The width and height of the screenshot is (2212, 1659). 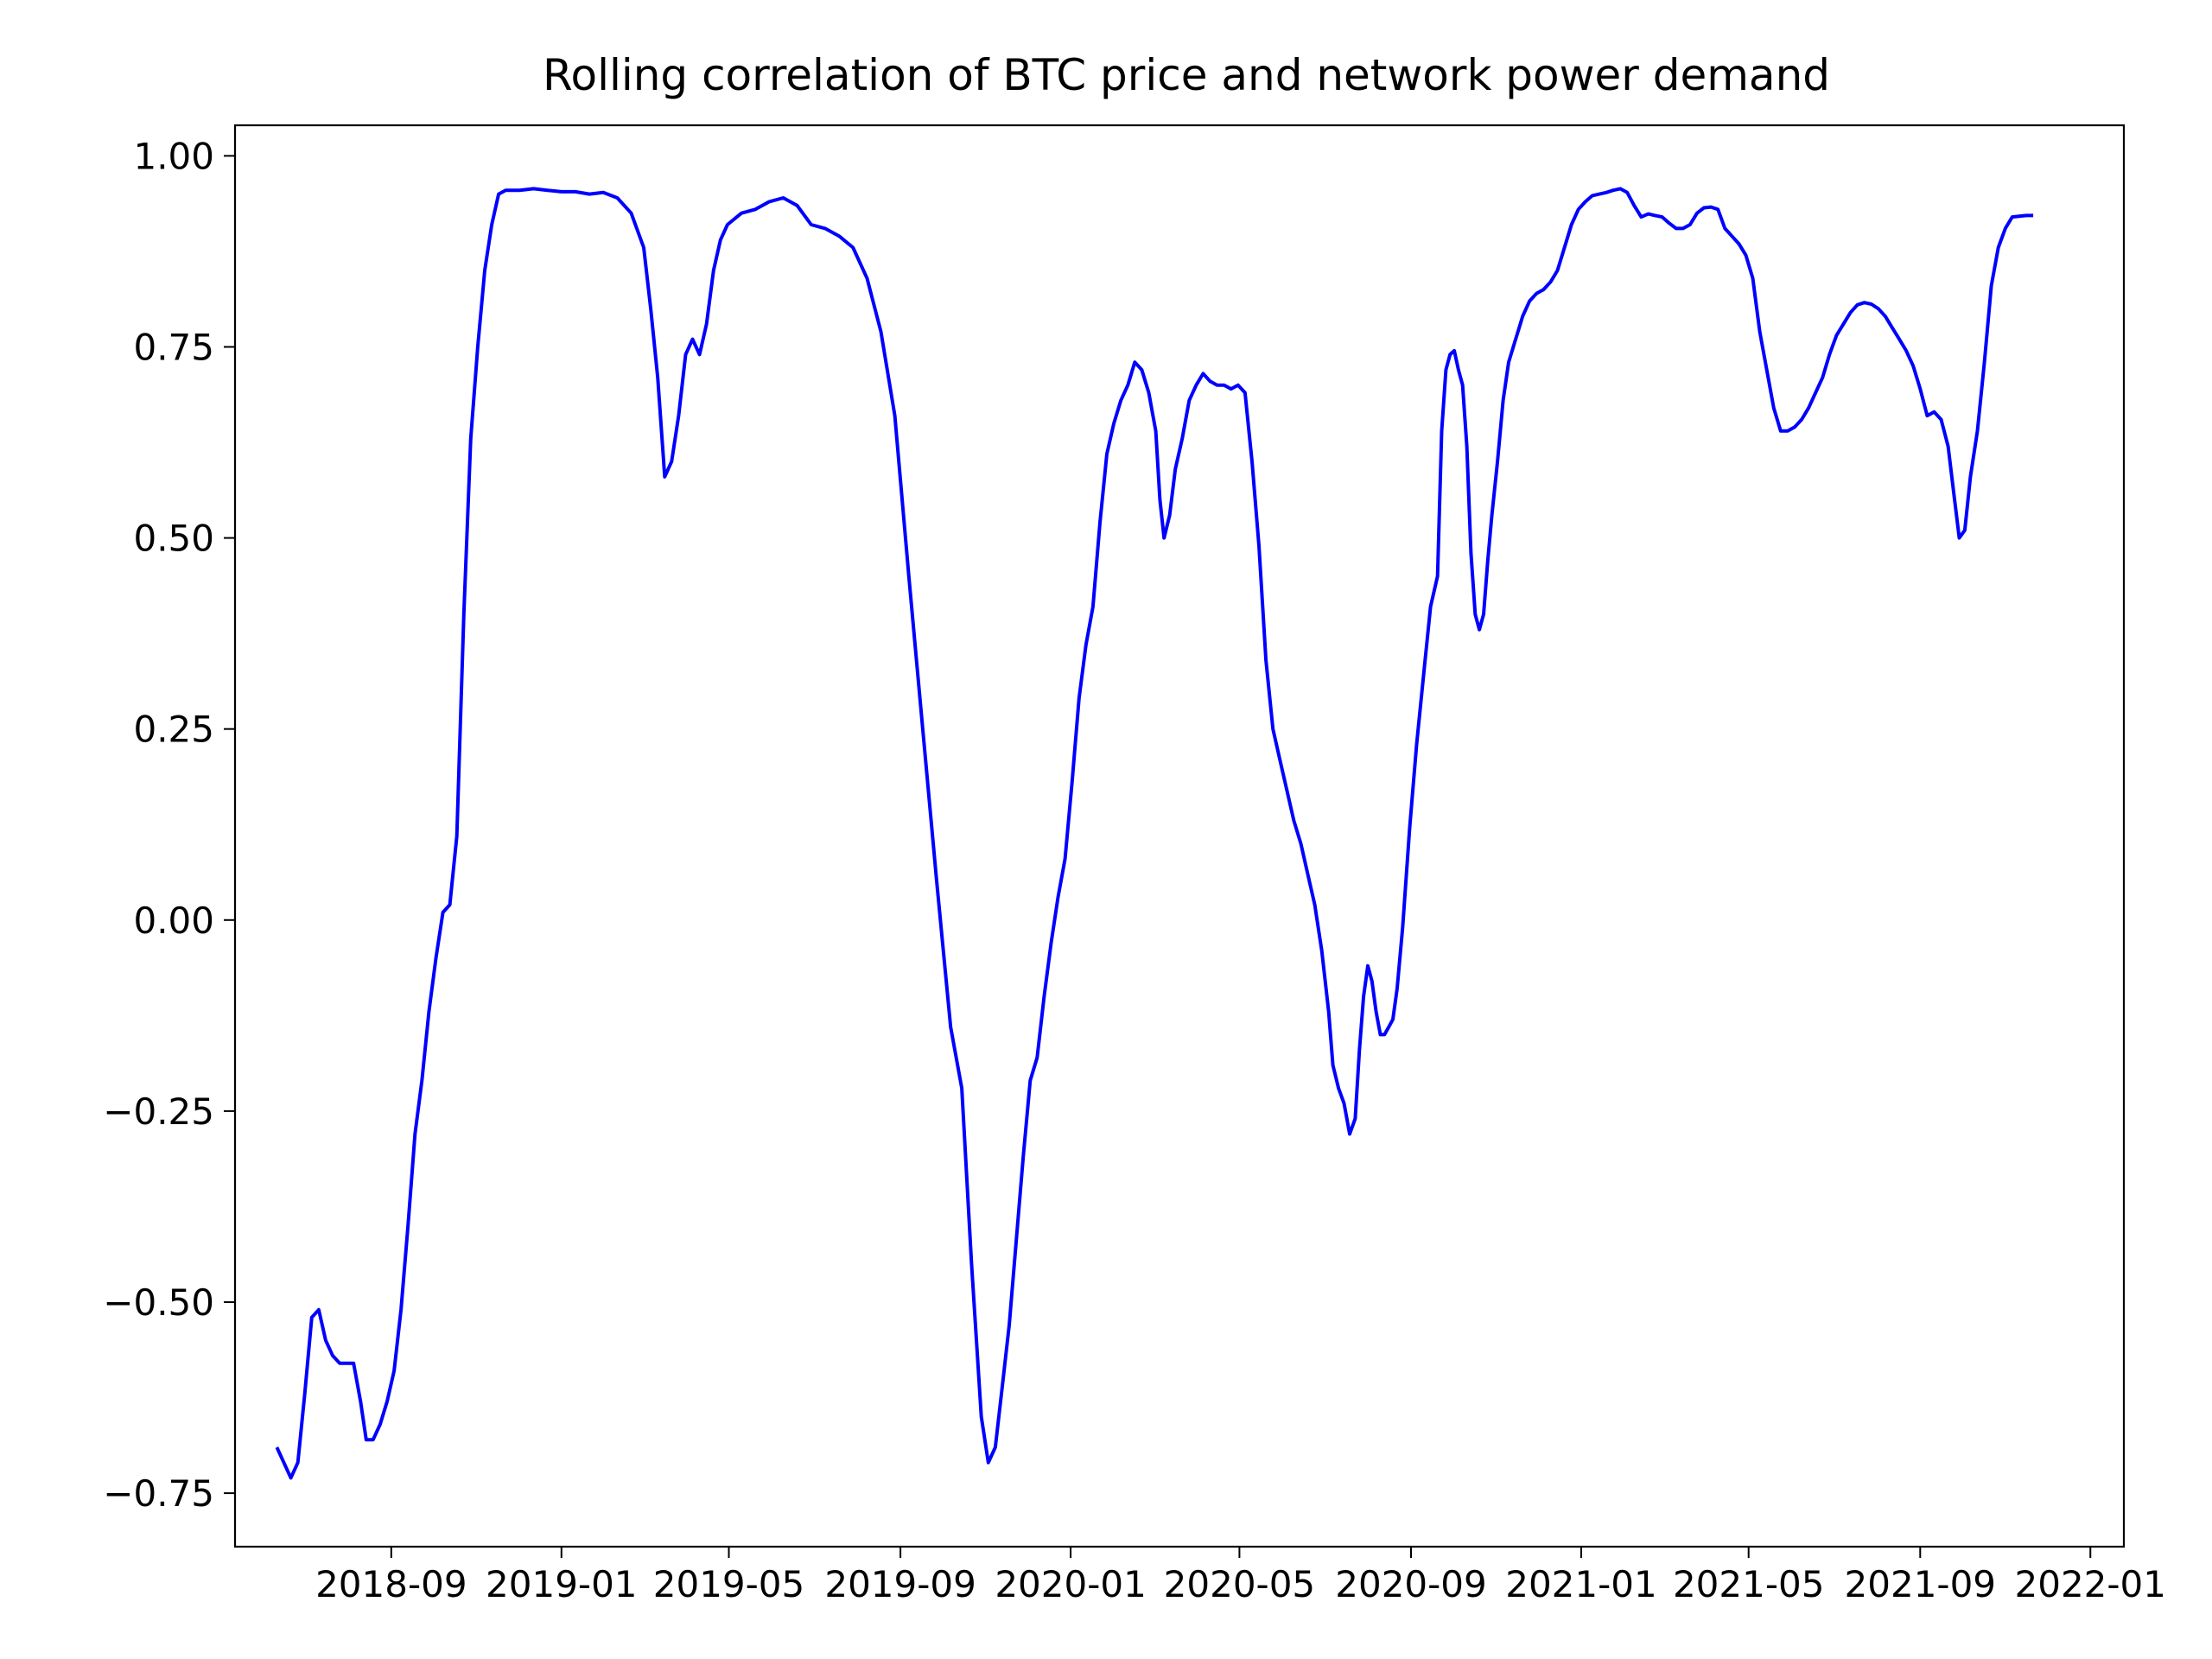 I want to click on x-tick-label: 2019-01, so click(x=562, y=1584).